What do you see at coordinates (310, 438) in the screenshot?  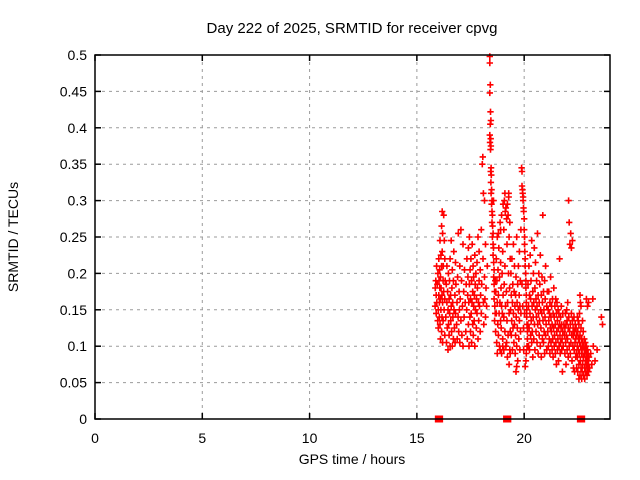 I see `x-tick-label: 10` at bounding box center [310, 438].